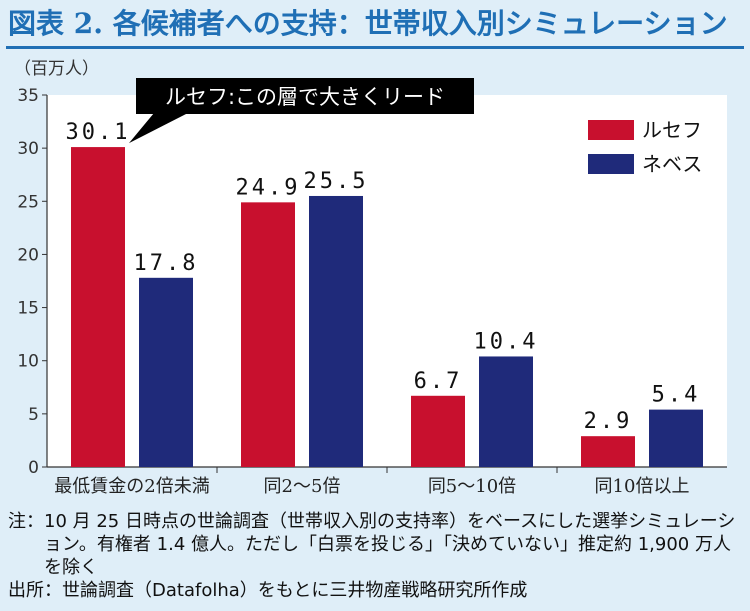  I want to click on y-tick-label: 20, so click(28, 255).